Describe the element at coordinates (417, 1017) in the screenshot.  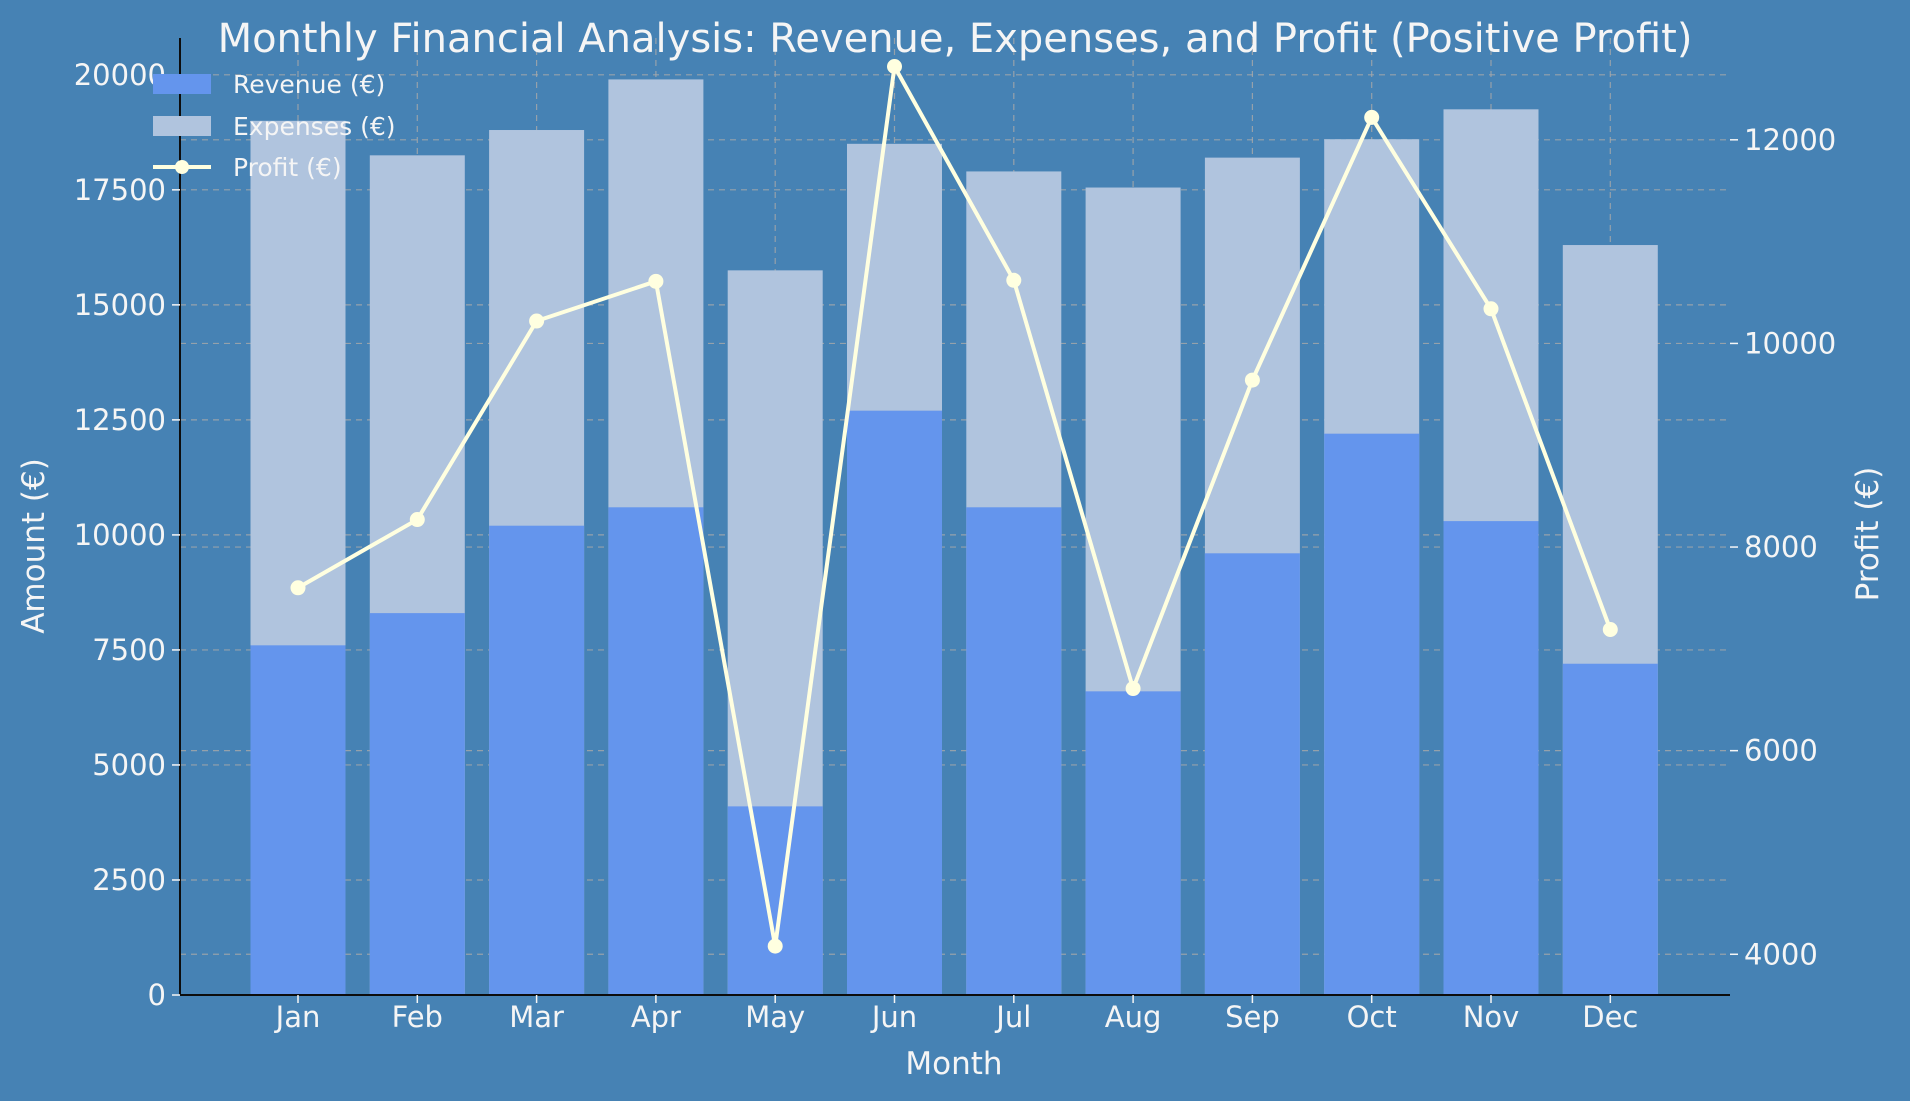
I see `x-tick-label-feb: Feb` at that location.